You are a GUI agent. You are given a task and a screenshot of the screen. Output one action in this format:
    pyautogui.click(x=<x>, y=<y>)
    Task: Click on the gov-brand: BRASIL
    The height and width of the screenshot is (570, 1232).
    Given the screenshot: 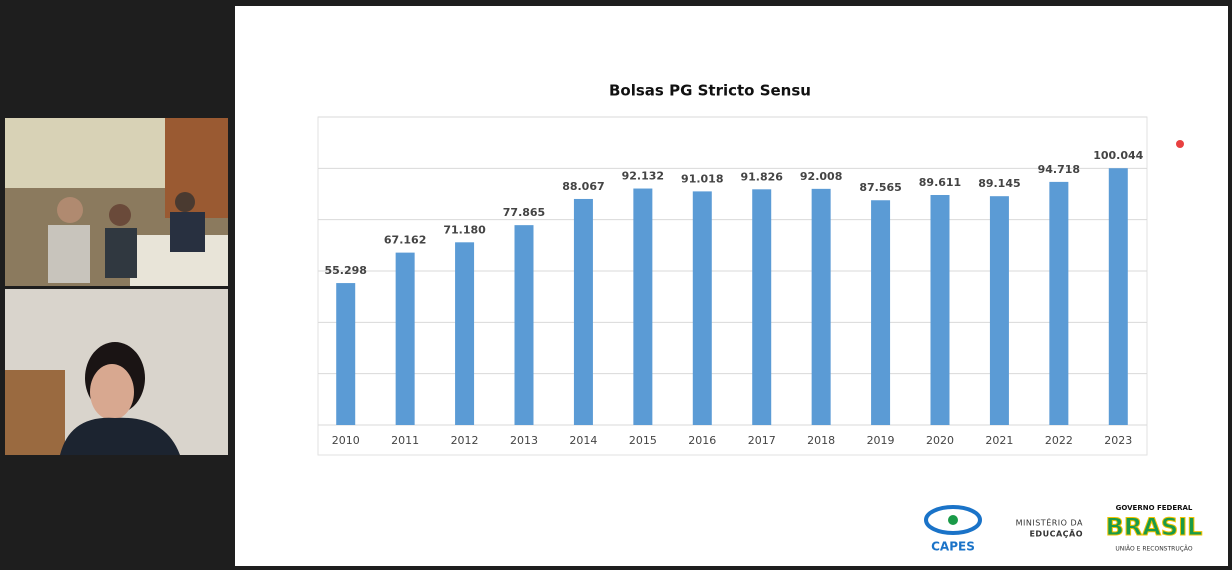 What is the action you would take?
    pyautogui.click(x=1154, y=527)
    